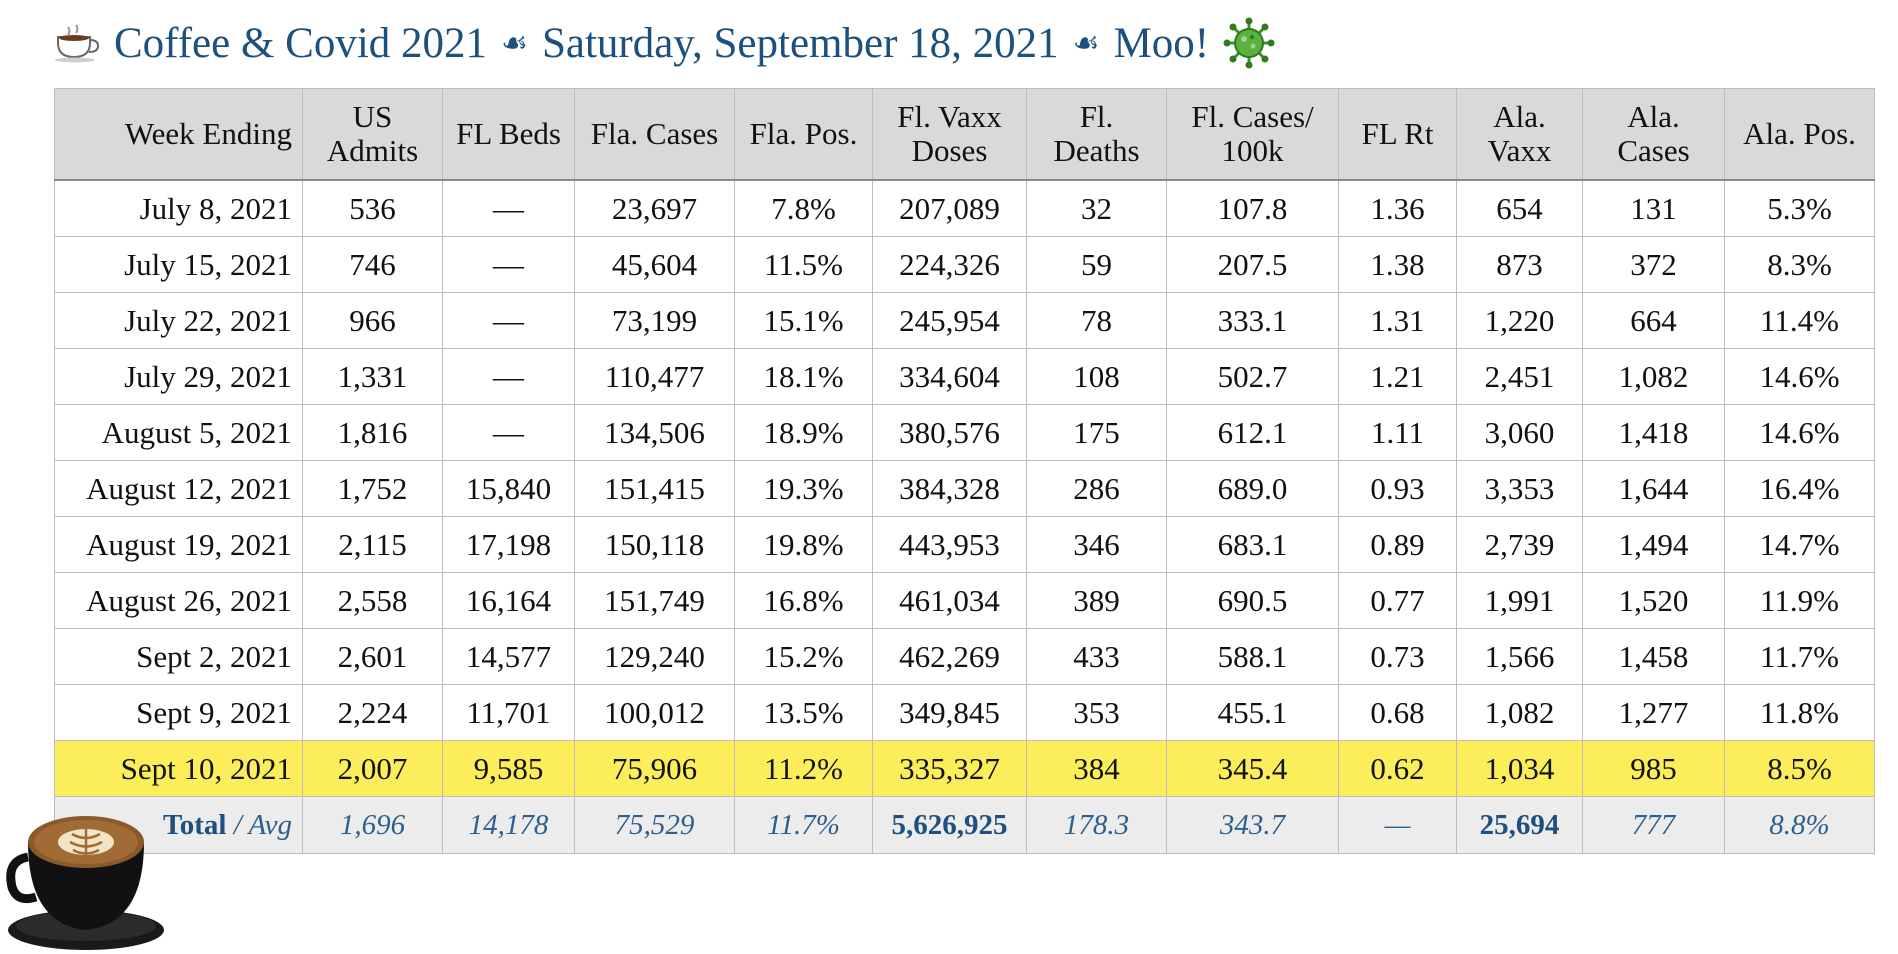  Describe the element at coordinates (508, 825) in the screenshot. I see `footer-cell: 14,178` at that location.